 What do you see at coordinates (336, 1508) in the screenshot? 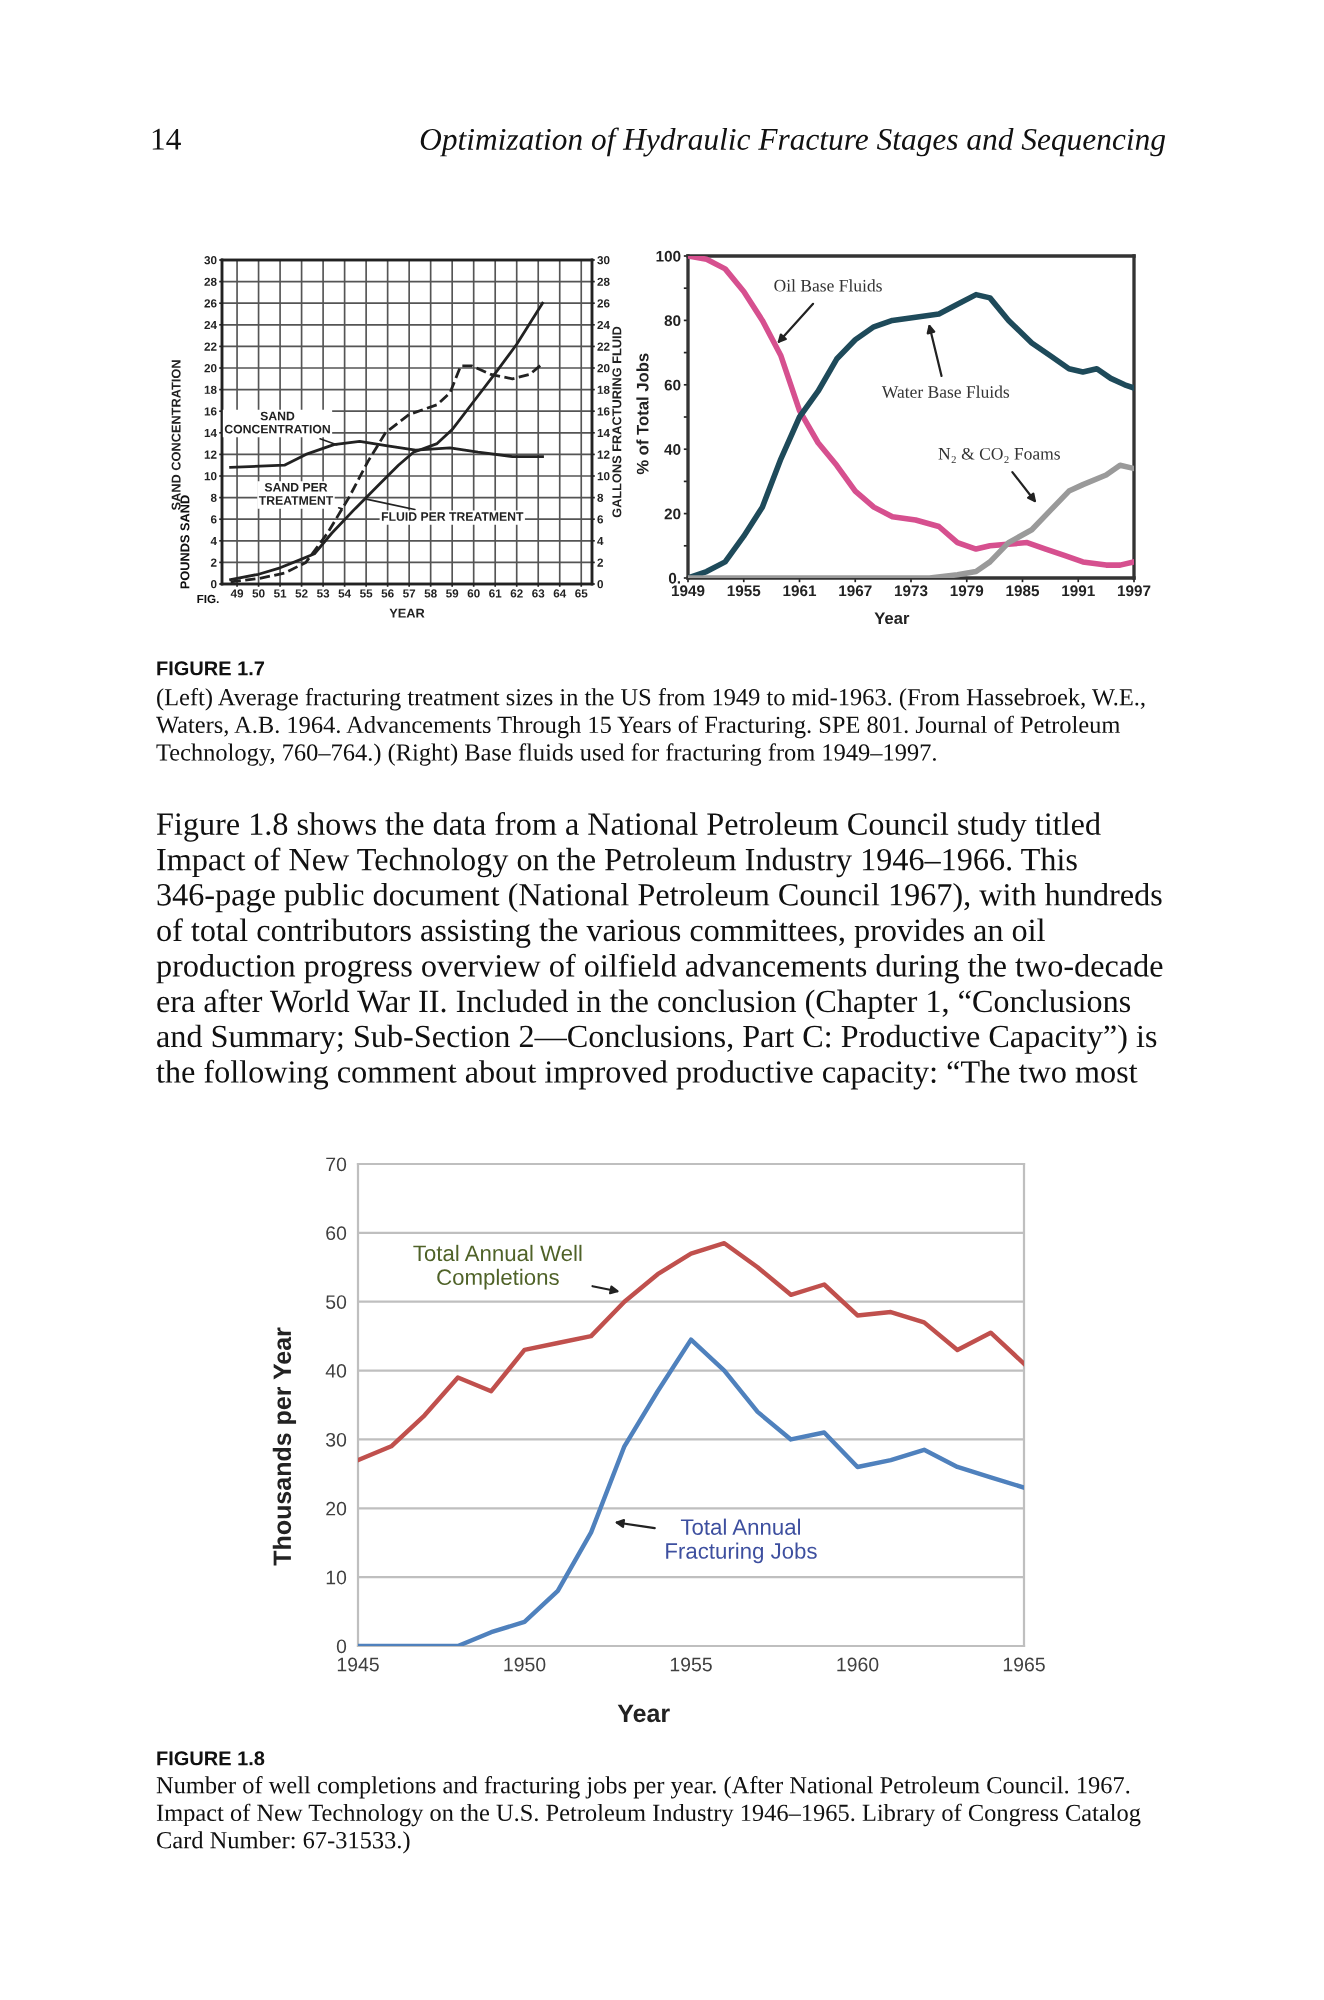
I see `y-tick-label: 20` at bounding box center [336, 1508].